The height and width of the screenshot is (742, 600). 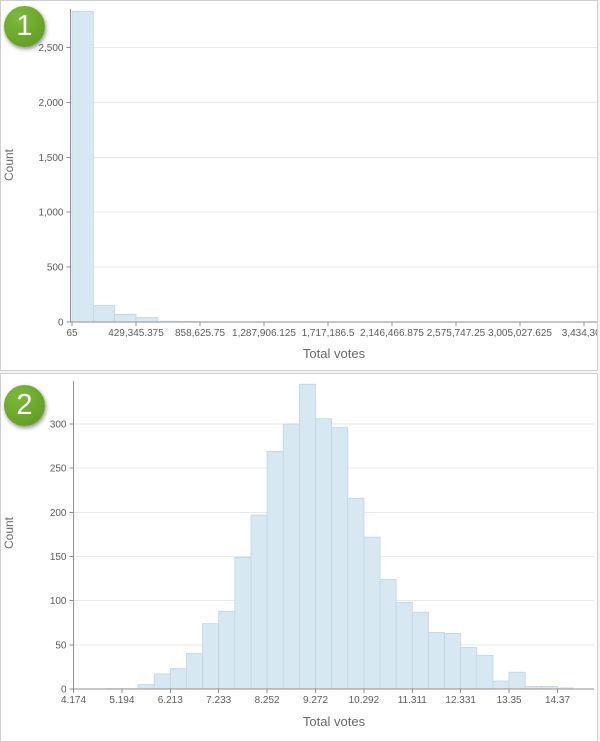 What do you see at coordinates (50, 158) in the screenshot?
I see `y-tick-label: 1,500` at bounding box center [50, 158].